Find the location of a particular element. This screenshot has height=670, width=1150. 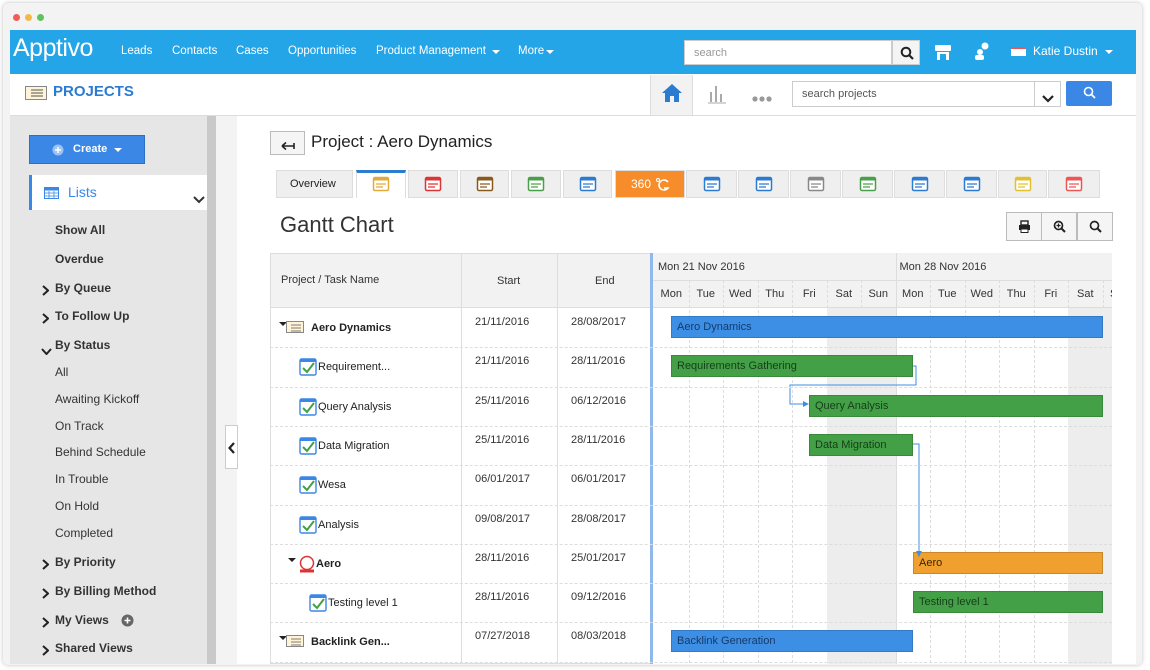

gantt-bar: Requirements Gathering is located at coordinates (792, 366).